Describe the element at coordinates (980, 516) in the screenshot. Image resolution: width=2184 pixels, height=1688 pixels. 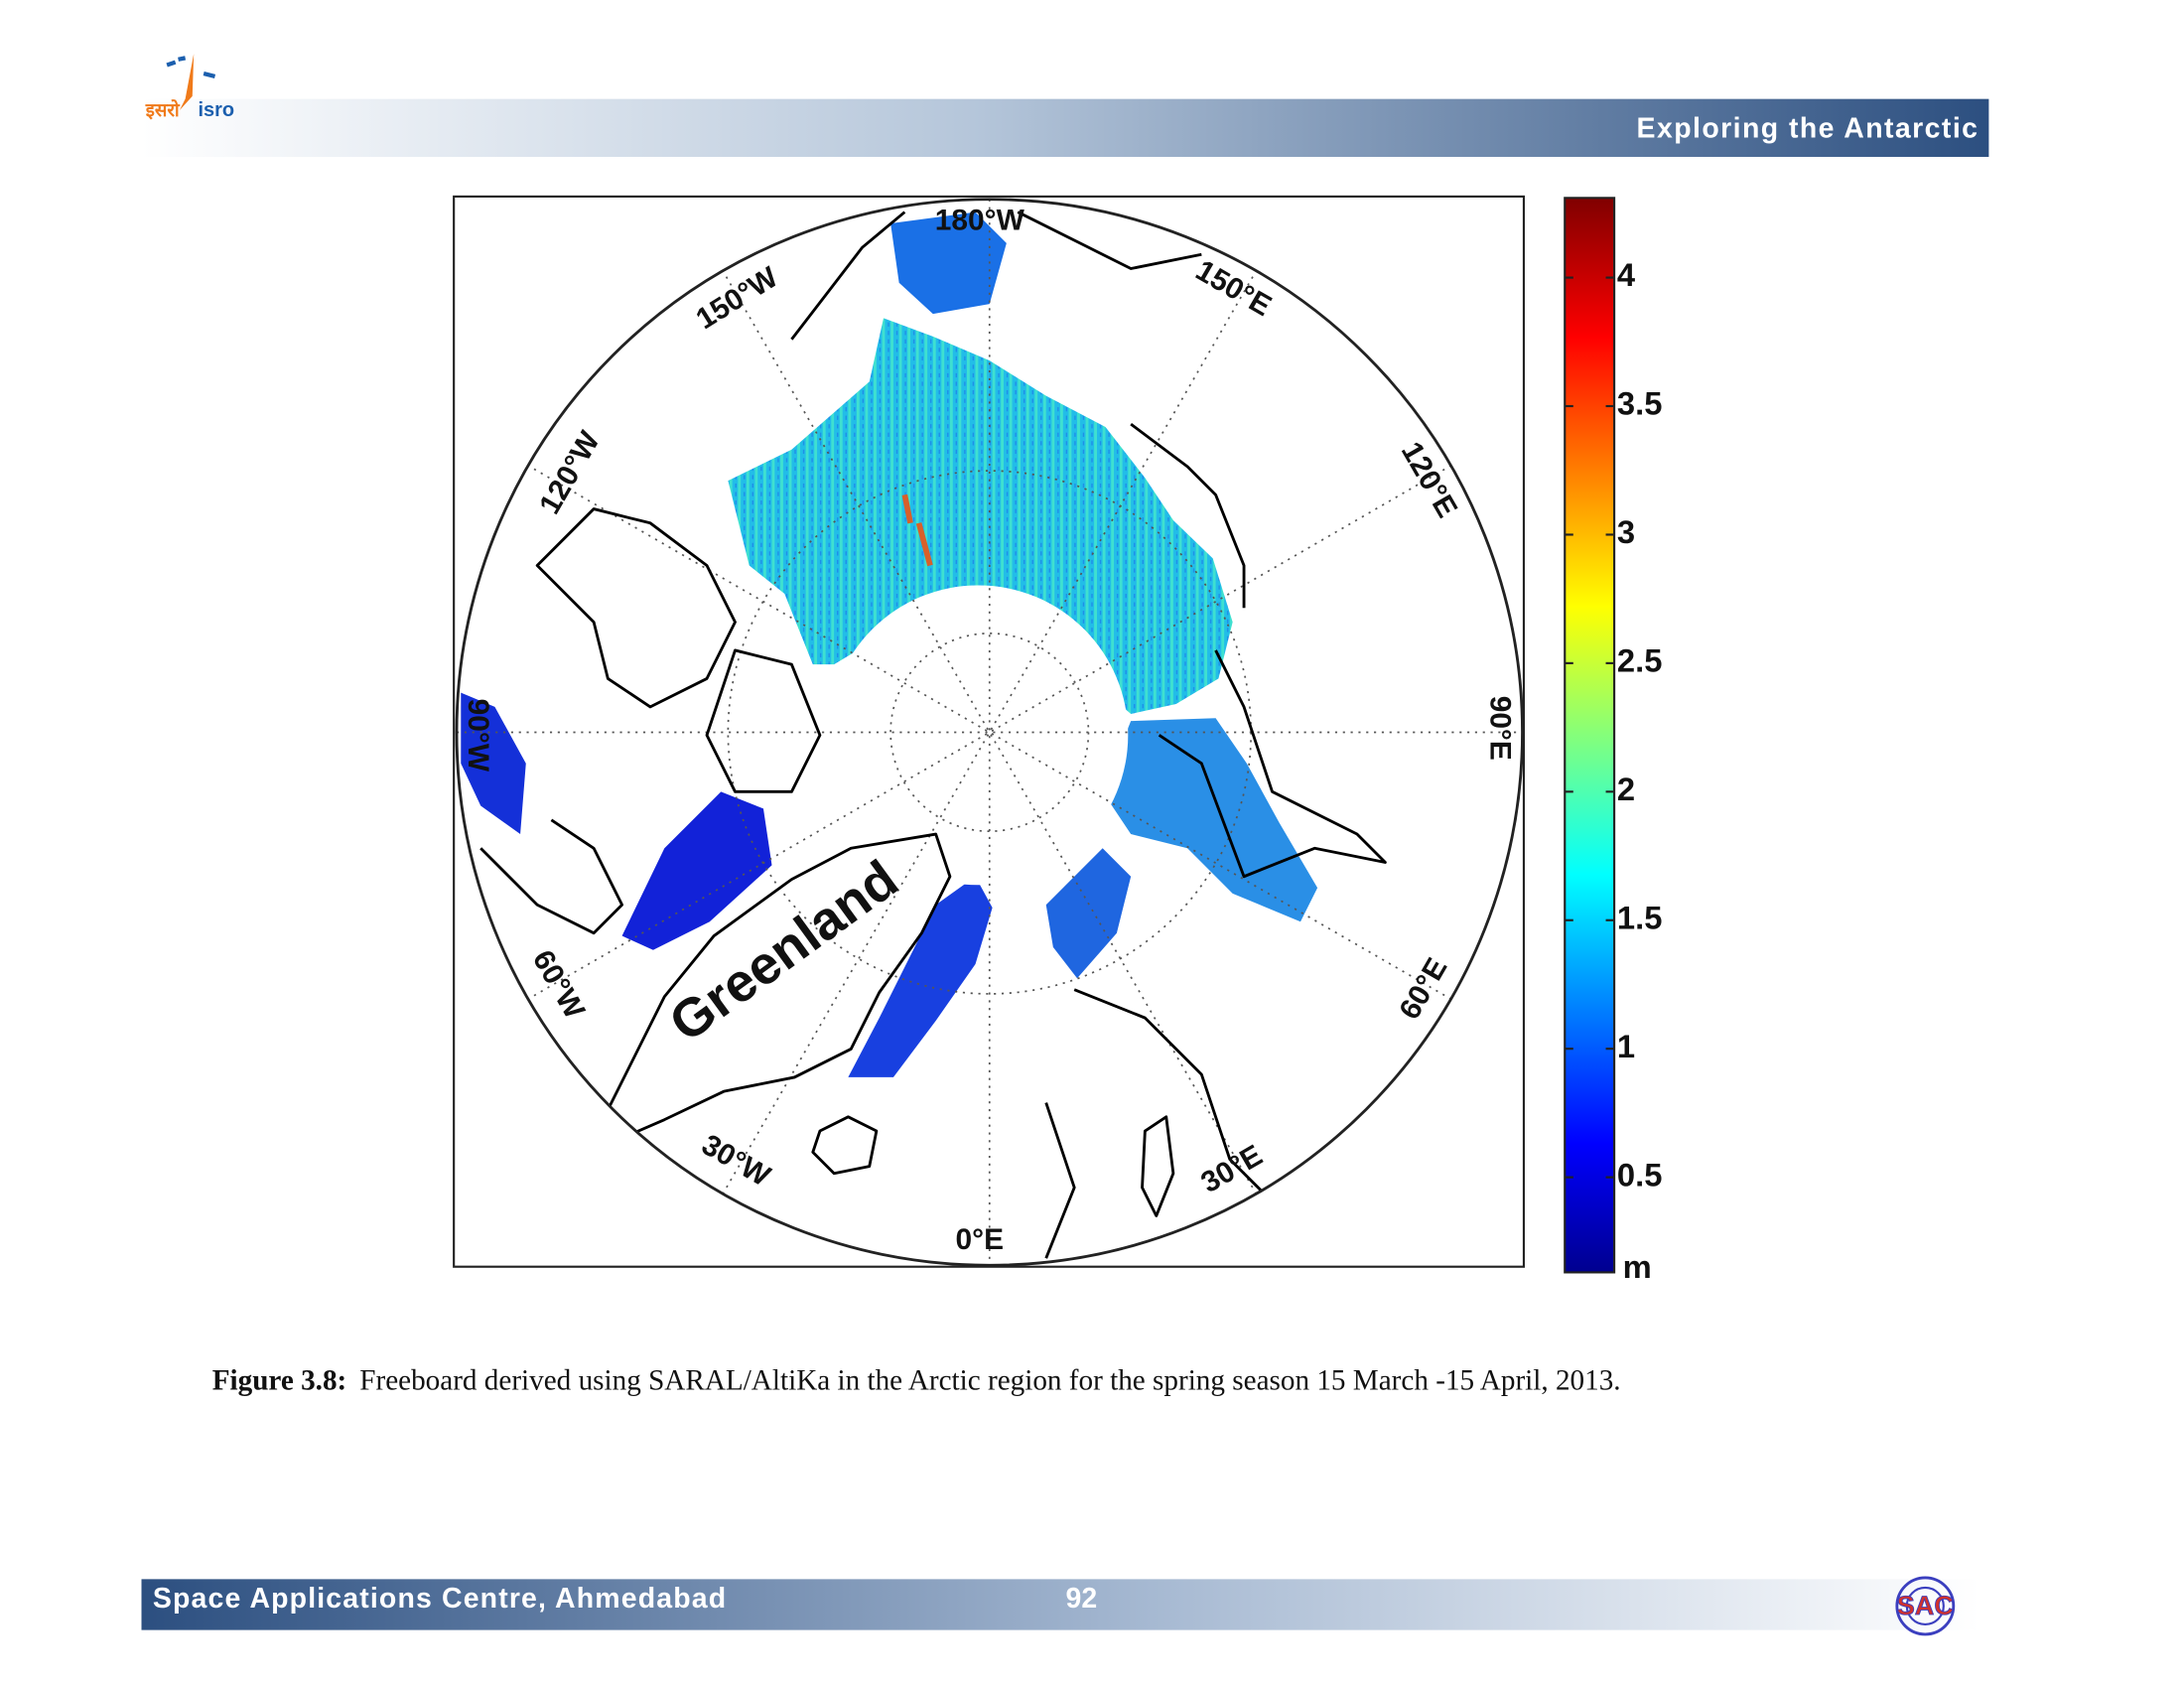
I see `ice-arctic-basin` at that location.